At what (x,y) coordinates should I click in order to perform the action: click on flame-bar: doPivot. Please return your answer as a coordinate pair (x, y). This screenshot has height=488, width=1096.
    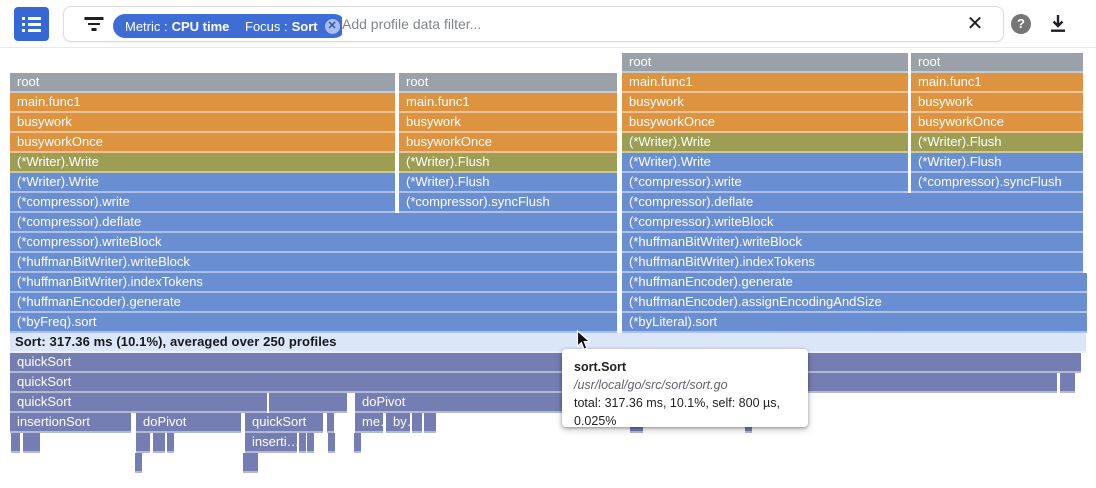
    Looking at the image, I should click on (188, 423).